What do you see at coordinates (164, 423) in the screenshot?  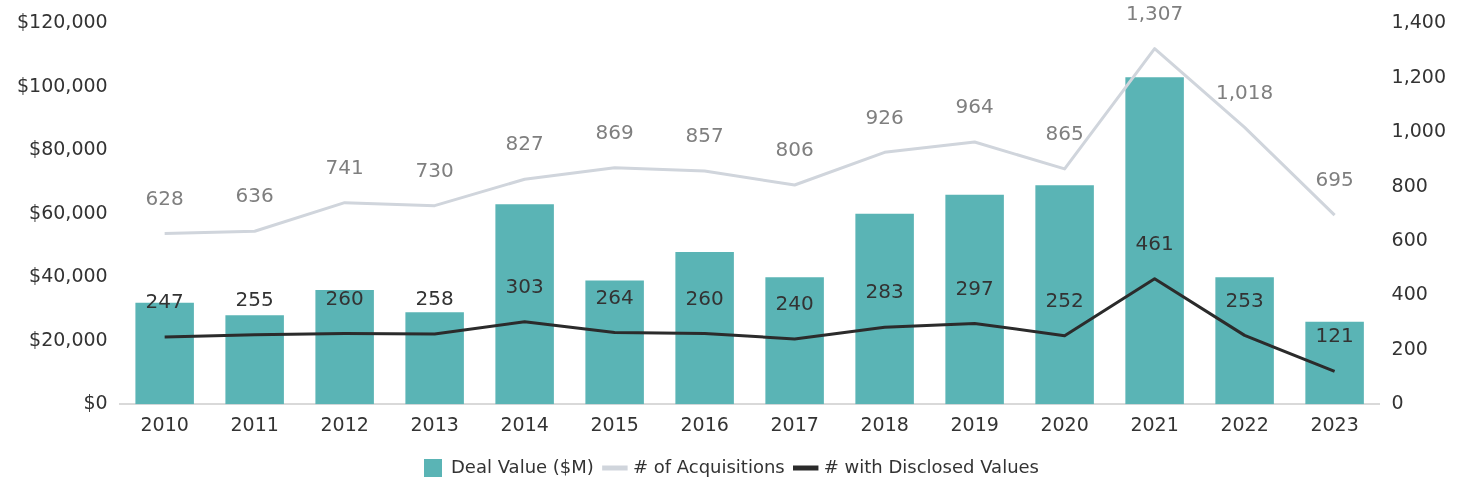 I see `x-tick-label: 2010` at bounding box center [164, 423].